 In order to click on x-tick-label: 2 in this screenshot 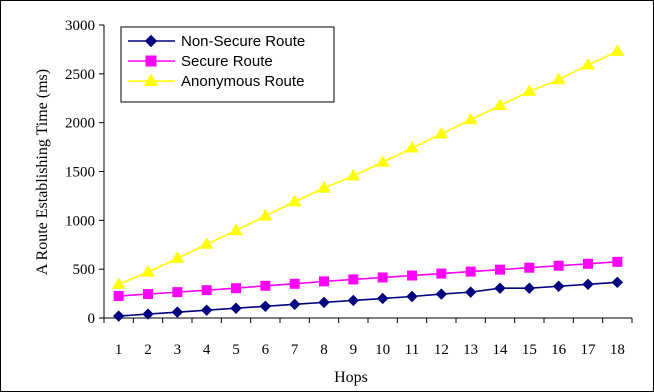, I will do `click(148, 350)`.